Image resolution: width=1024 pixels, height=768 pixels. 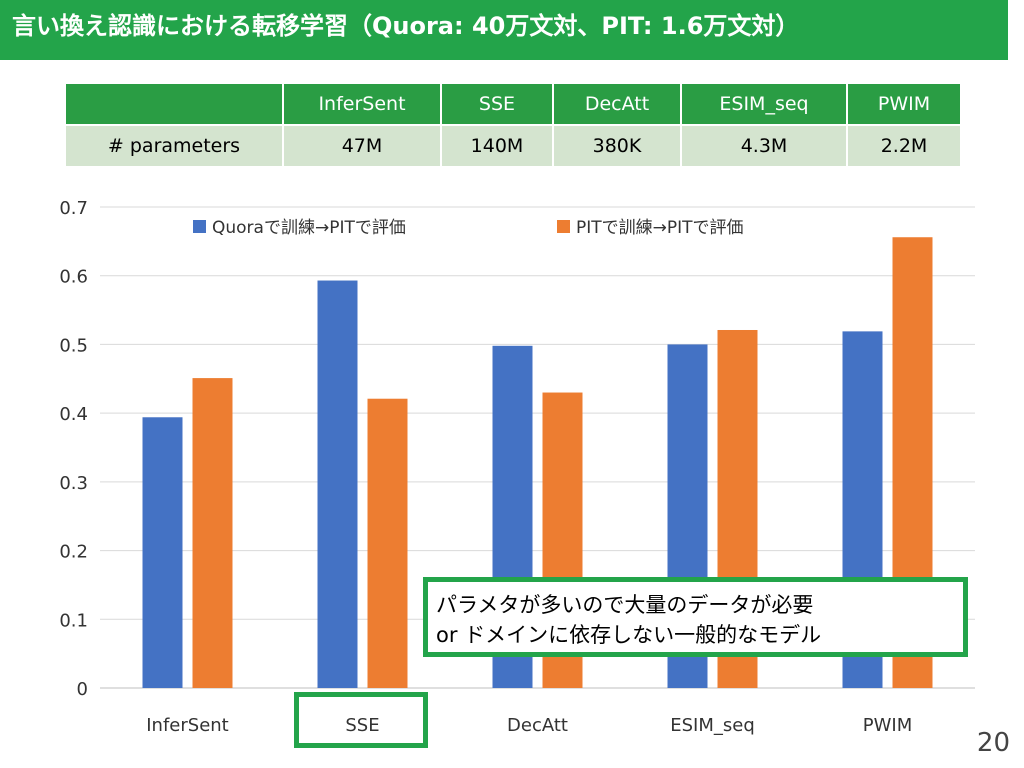 What do you see at coordinates (362, 104) in the screenshot?
I see `table-header-cell: InferSent` at bounding box center [362, 104].